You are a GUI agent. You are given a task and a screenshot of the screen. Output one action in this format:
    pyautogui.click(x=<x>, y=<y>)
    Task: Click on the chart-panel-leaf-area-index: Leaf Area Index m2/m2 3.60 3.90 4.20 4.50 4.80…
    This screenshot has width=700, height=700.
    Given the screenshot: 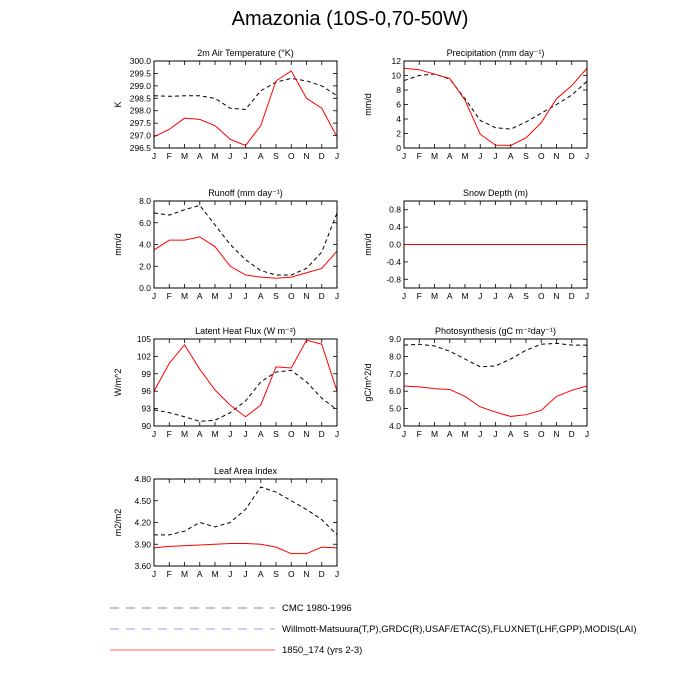 What is the action you would take?
    pyautogui.click(x=226, y=522)
    